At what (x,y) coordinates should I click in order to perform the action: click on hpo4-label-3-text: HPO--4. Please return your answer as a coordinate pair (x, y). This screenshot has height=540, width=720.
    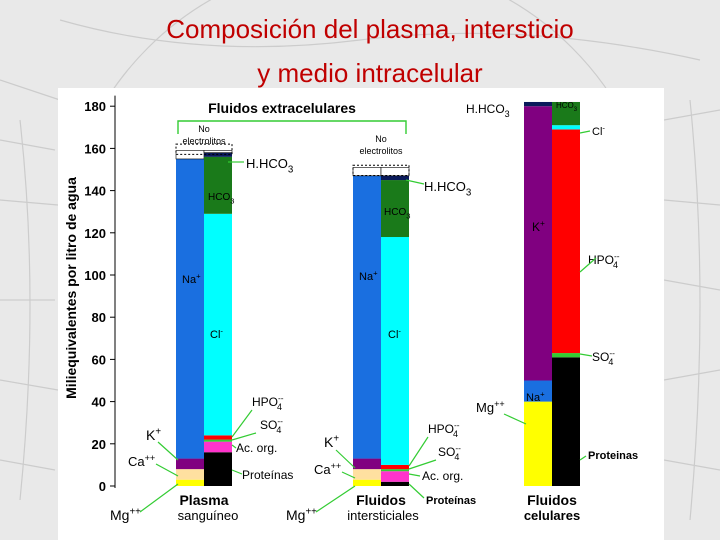
    Looking at the image, I should click on (604, 260).